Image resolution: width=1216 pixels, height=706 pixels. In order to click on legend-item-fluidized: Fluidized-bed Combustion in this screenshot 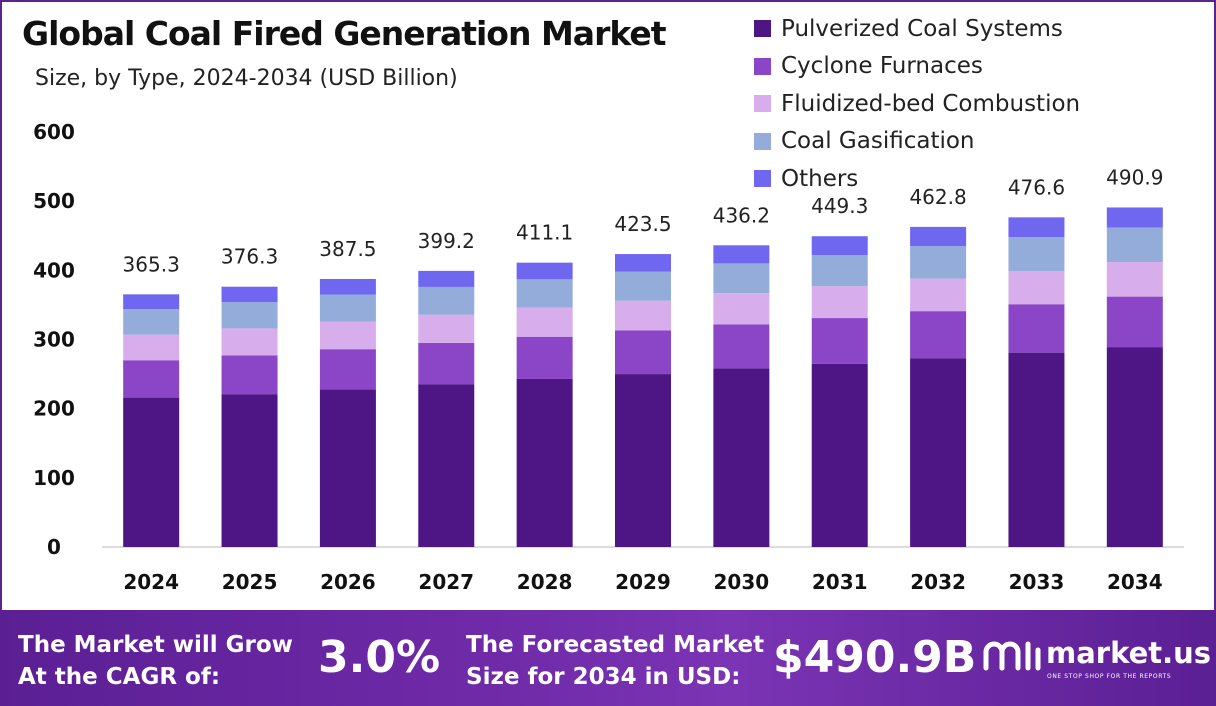, I will do `click(917, 104)`.